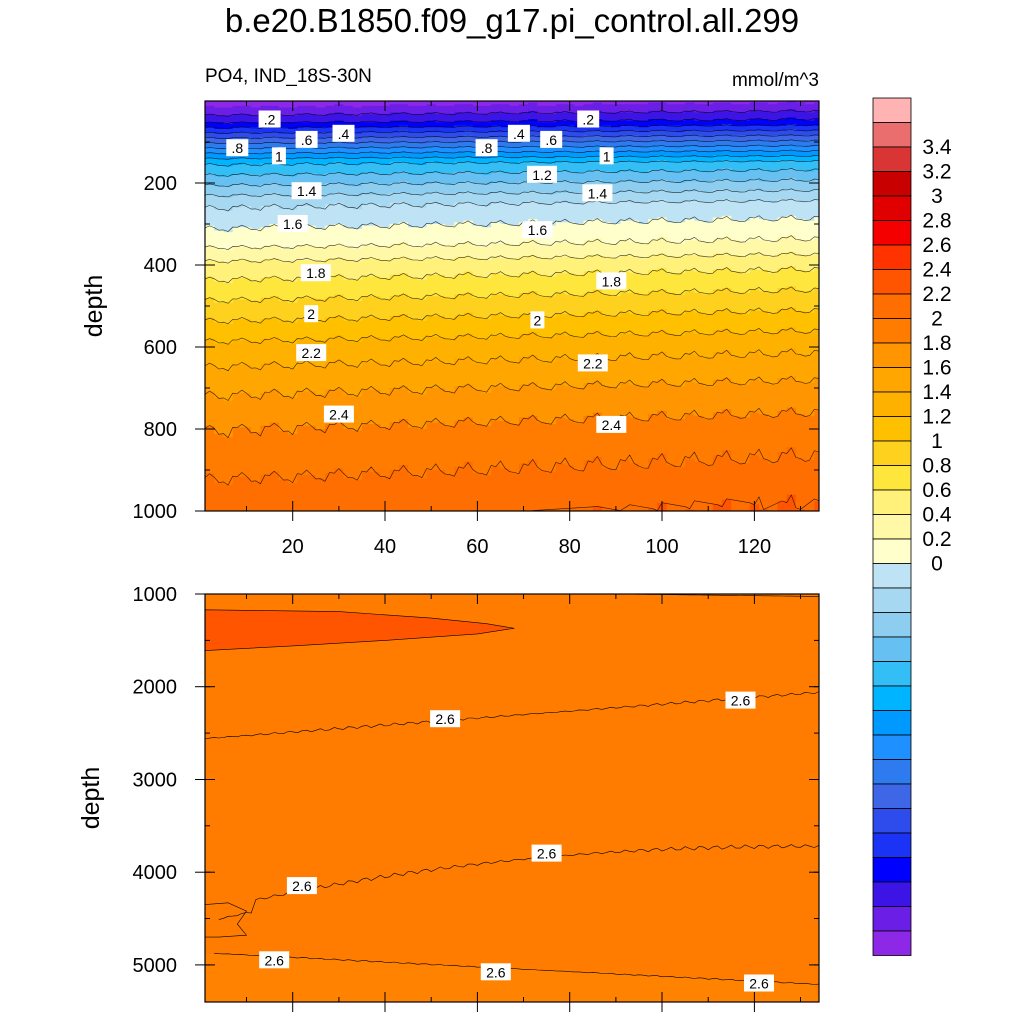 The height and width of the screenshot is (1024, 1024). I want to click on top-panel-units-label: mmol/m^3, so click(775, 80).